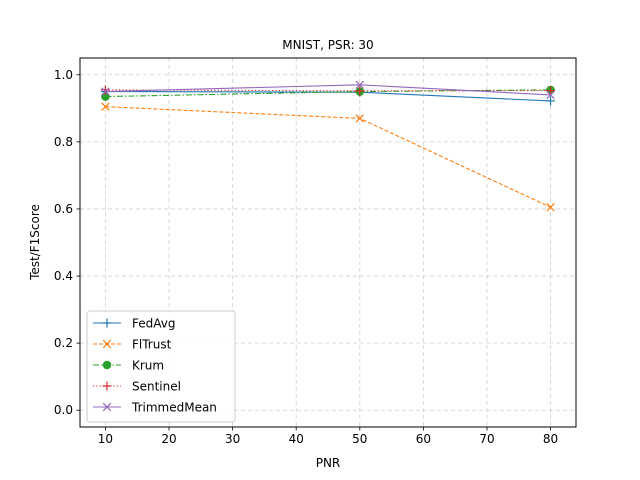 The height and width of the screenshot is (480, 640). I want to click on series-line, so click(328, 90).